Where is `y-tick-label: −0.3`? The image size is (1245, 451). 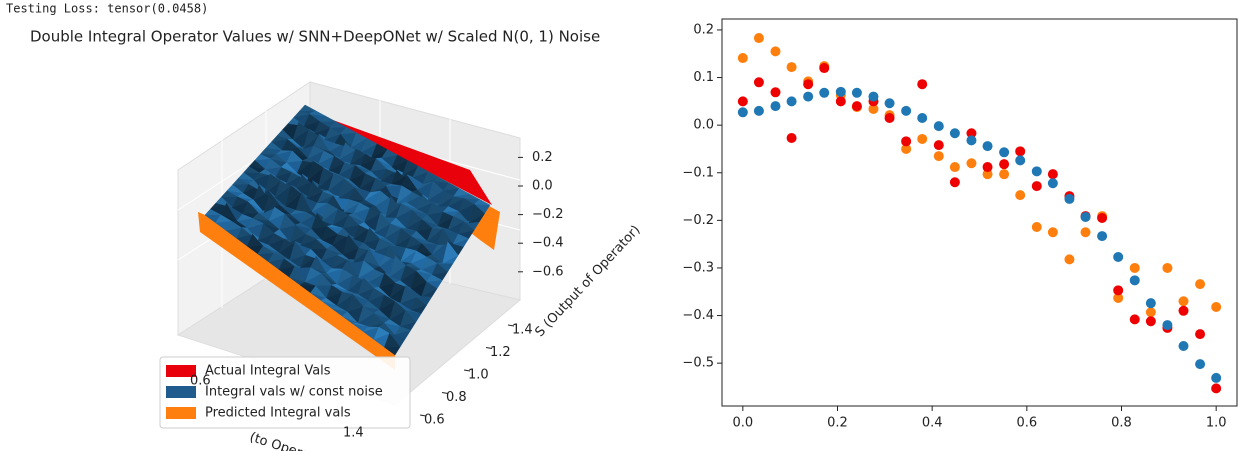 y-tick-label: −0.3 is located at coordinates (698, 267).